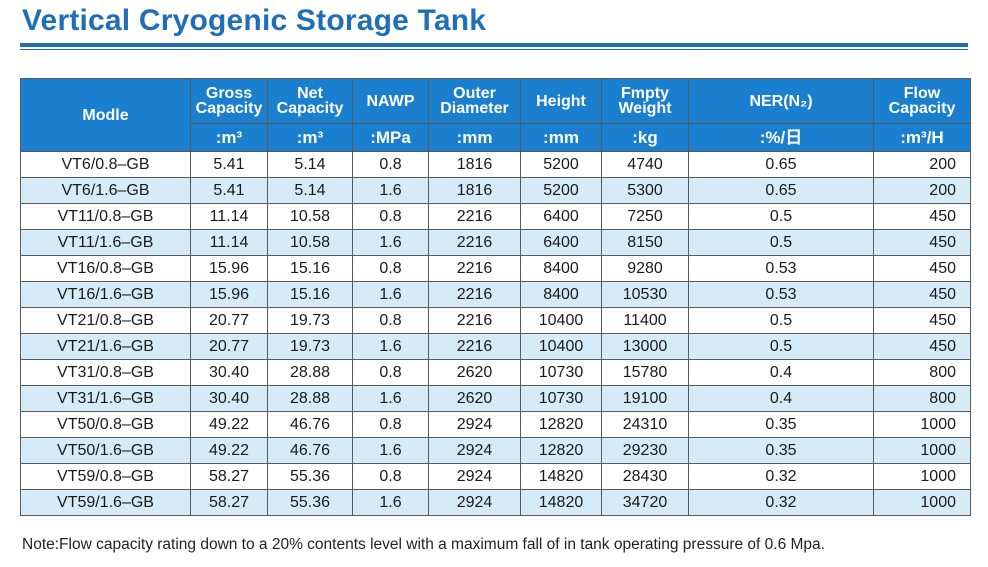  What do you see at coordinates (310, 294) in the screenshot?
I see `table-cell: 15.16` at bounding box center [310, 294].